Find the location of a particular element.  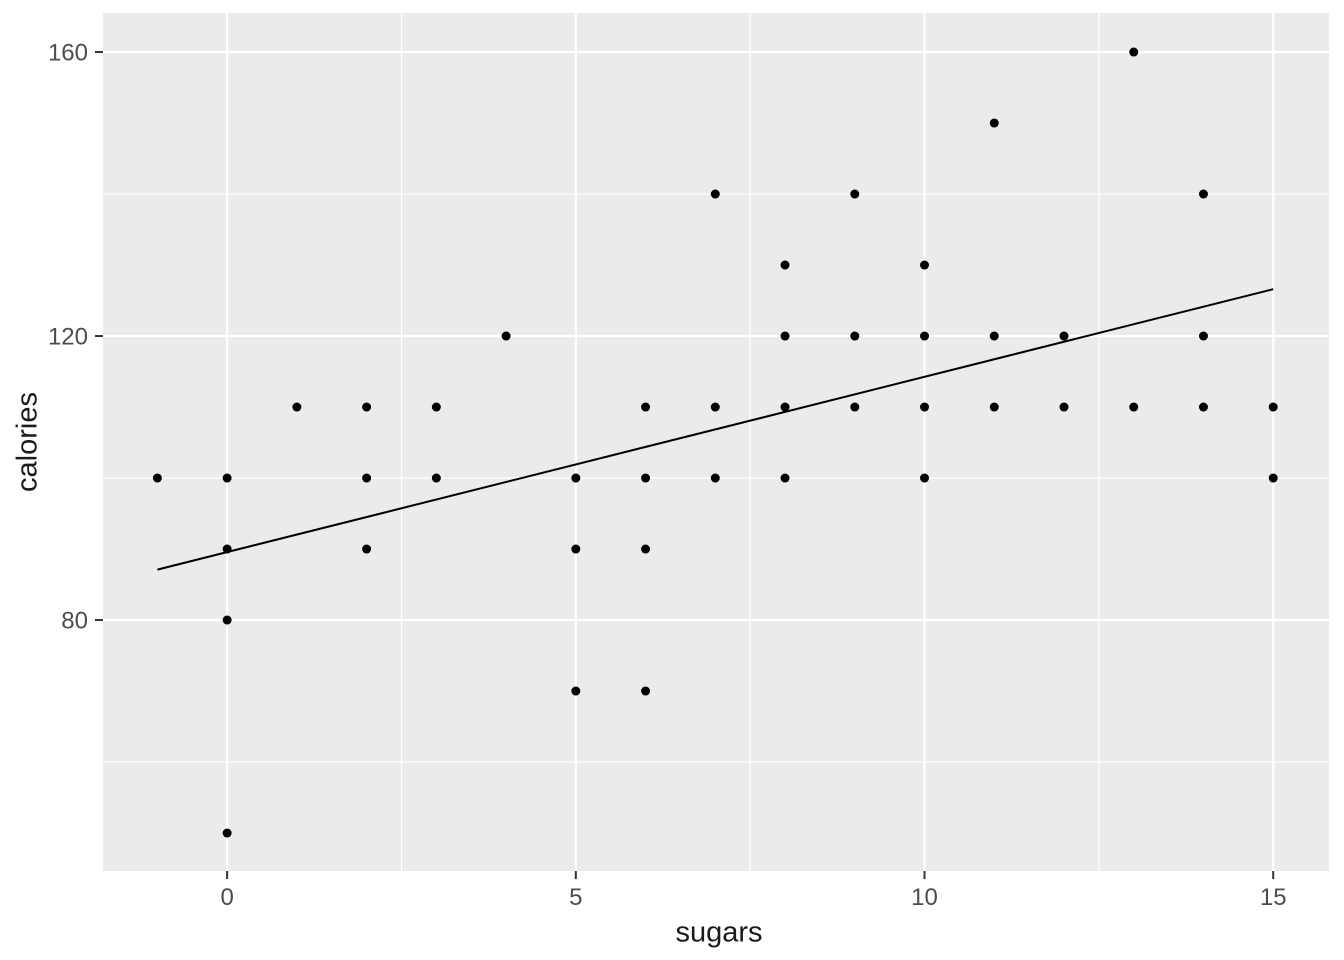

y-tick-label: 120 is located at coordinates (68, 337).